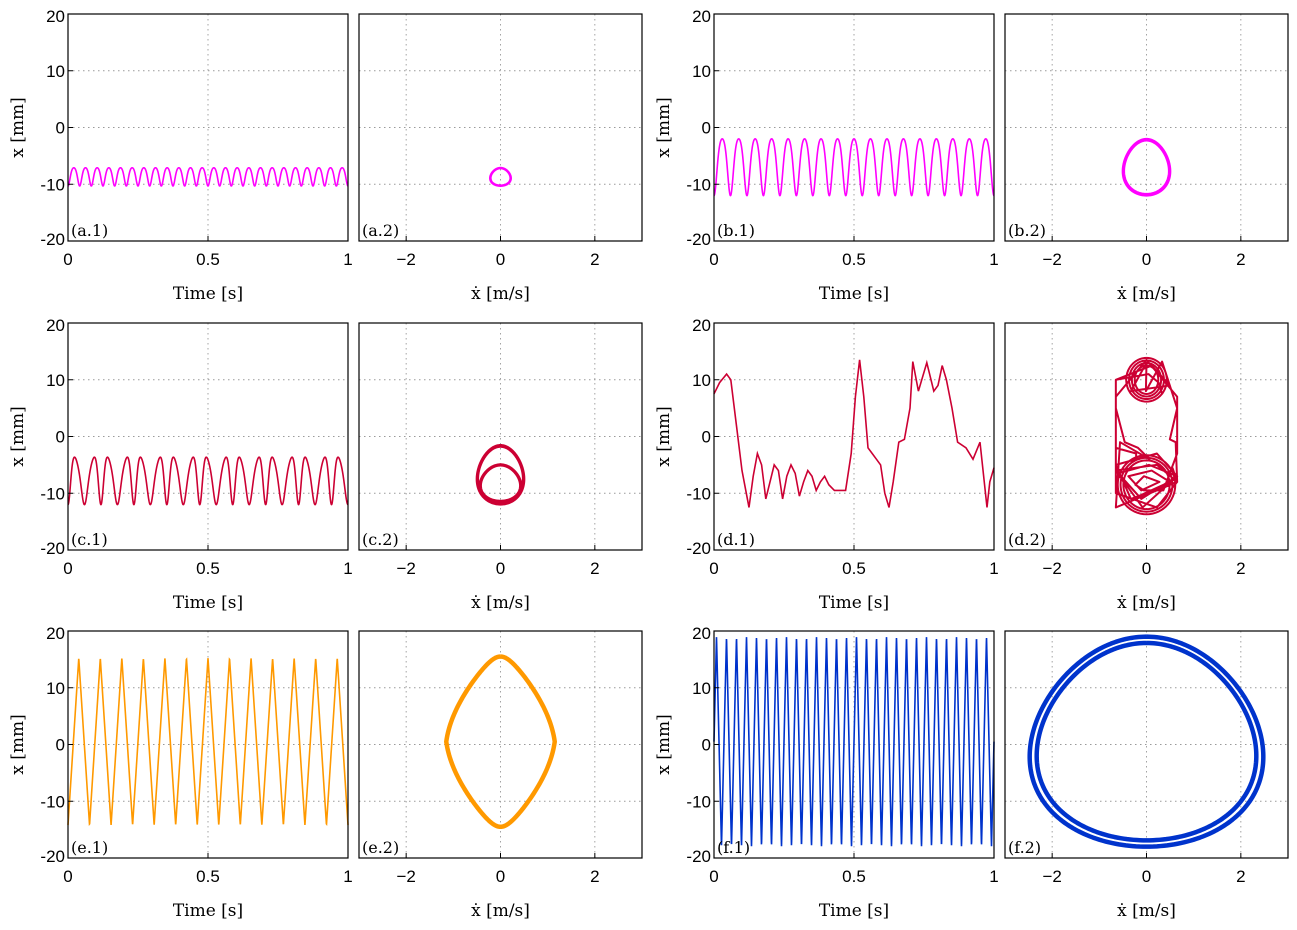 This screenshot has width=1297, height=930. Describe the element at coordinates (500, 775) in the screenshot. I see `phase-plot-e: −2 0 2 ẋ [m/s] (e.2)` at that location.